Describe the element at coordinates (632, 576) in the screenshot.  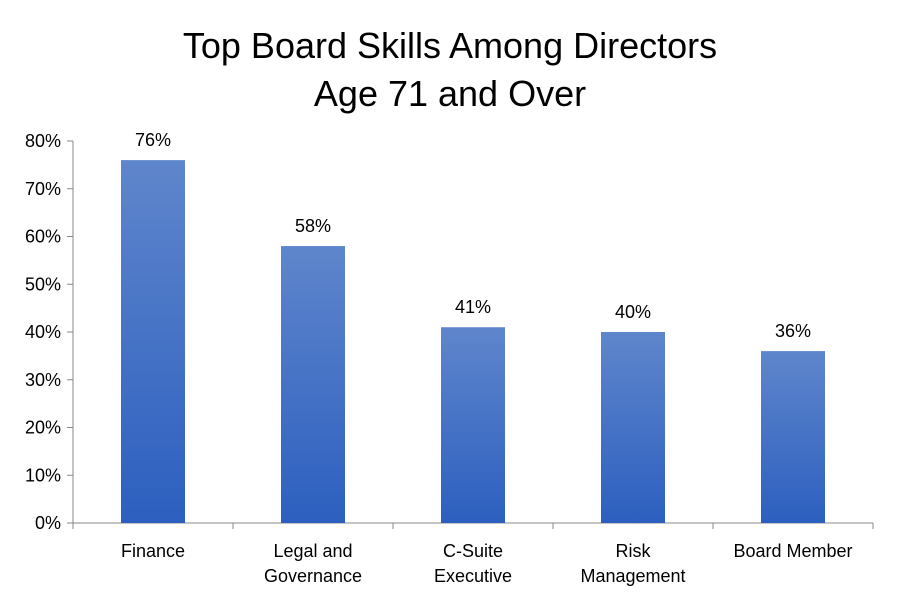
I see `x-tick-label: Management` at that location.